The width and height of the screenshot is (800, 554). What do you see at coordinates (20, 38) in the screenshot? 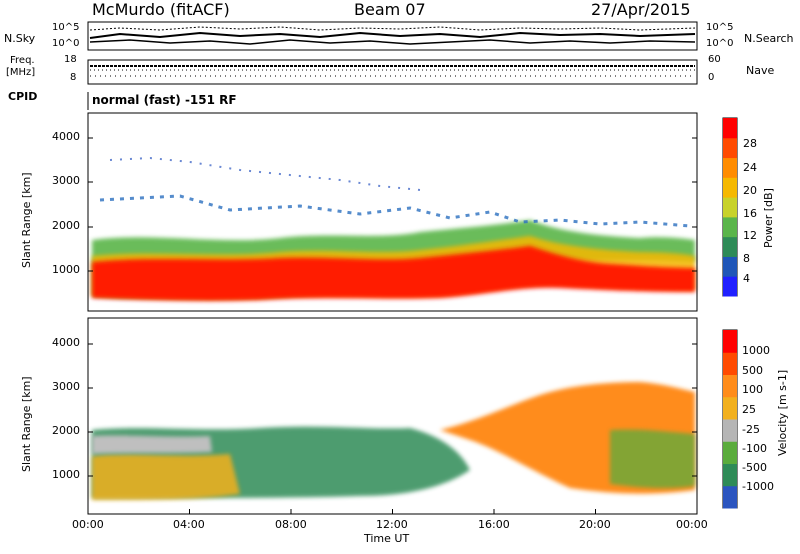
I see `nsky-label: N.Sky` at bounding box center [20, 38].